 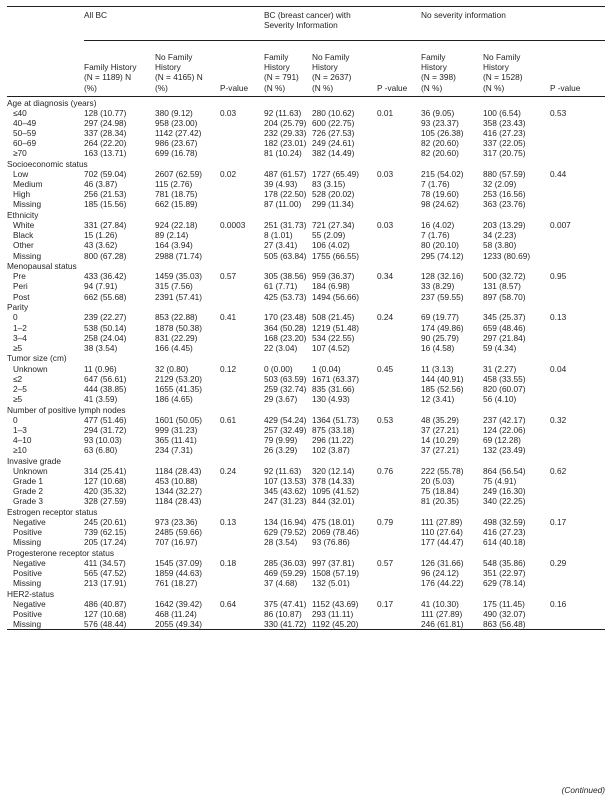 What do you see at coordinates (440, 450) in the screenshot?
I see `table-cell: 37 (27.21)` at bounding box center [440, 450].